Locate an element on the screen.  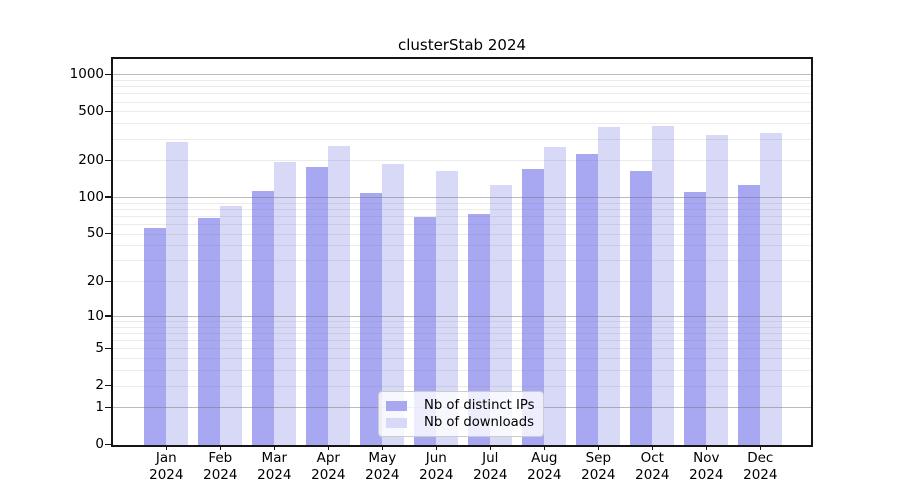
x-tick-label: Jan 2024 is located at coordinates (166, 466).